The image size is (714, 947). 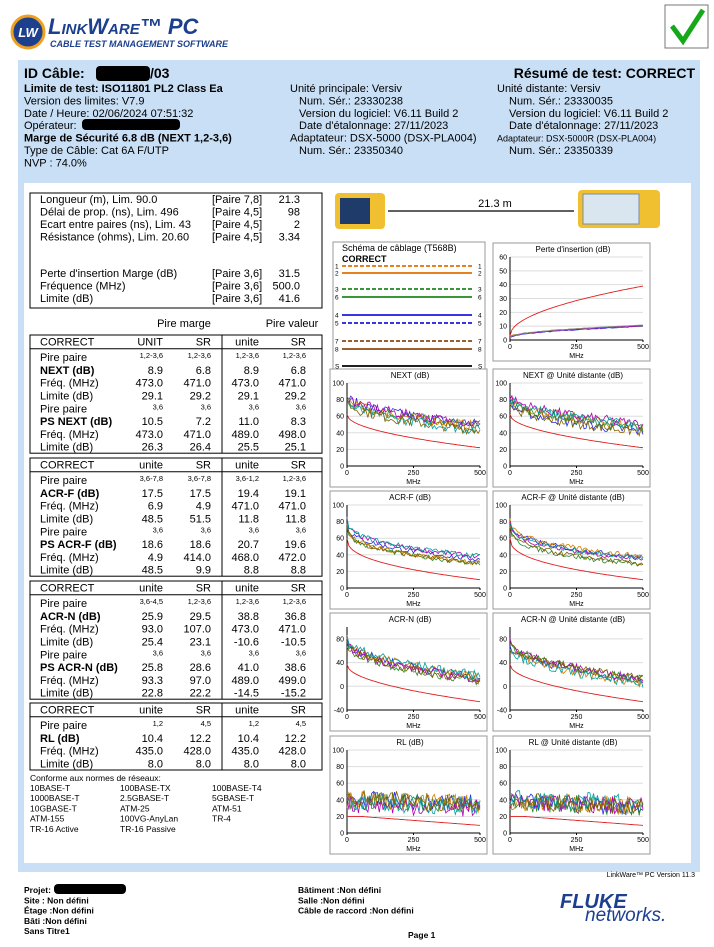 What do you see at coordinates (28, 32) in the screenshot?
I see `logo-badge` at bounding box center [28, 32].